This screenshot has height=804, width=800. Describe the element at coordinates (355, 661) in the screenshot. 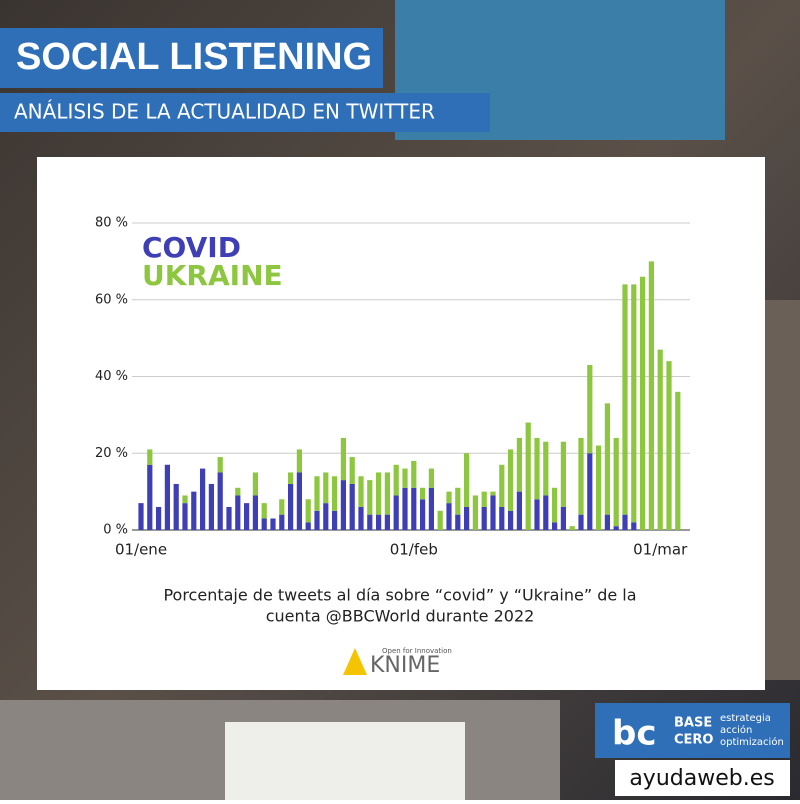

I see `knime-logo` at that location.